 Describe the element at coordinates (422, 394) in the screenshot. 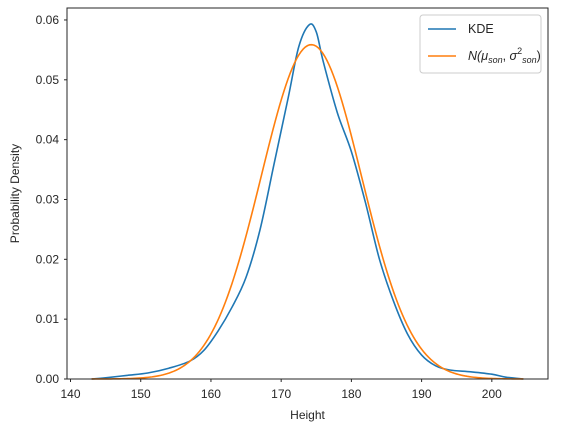

I see `x-tick-label: 190` at that location.